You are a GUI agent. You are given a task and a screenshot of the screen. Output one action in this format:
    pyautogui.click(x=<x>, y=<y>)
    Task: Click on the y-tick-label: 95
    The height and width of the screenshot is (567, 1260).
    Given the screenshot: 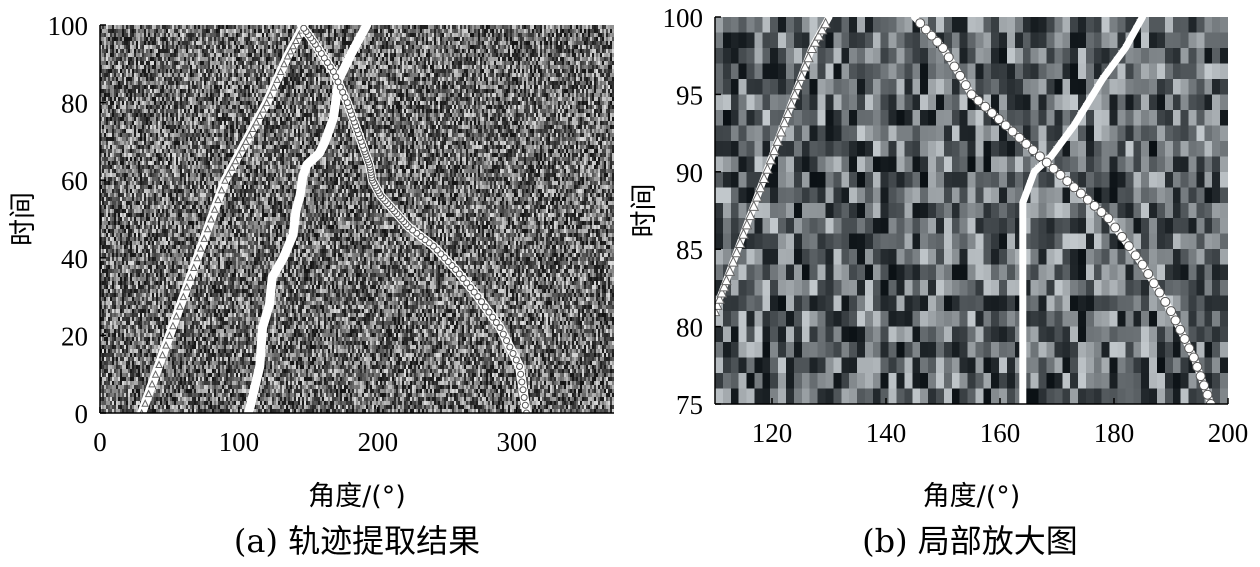 What is the action you would take?
    pyautogui.click(x=689, y=95)
    